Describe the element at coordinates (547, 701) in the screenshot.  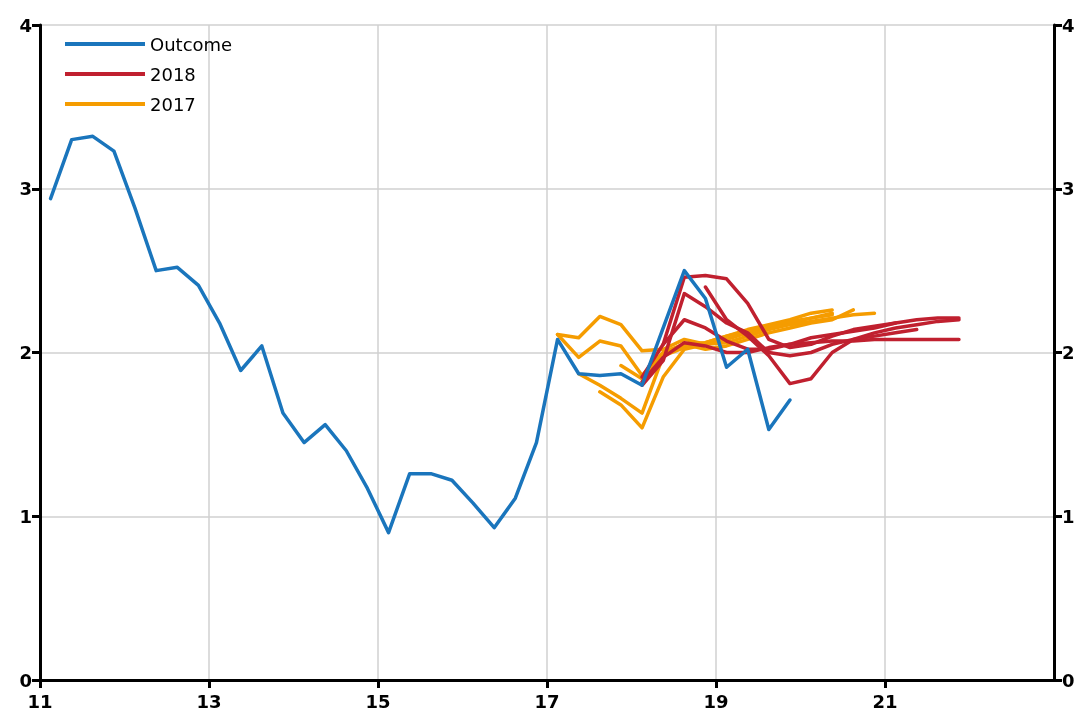
I see `x-tick-label: 17` at that location.